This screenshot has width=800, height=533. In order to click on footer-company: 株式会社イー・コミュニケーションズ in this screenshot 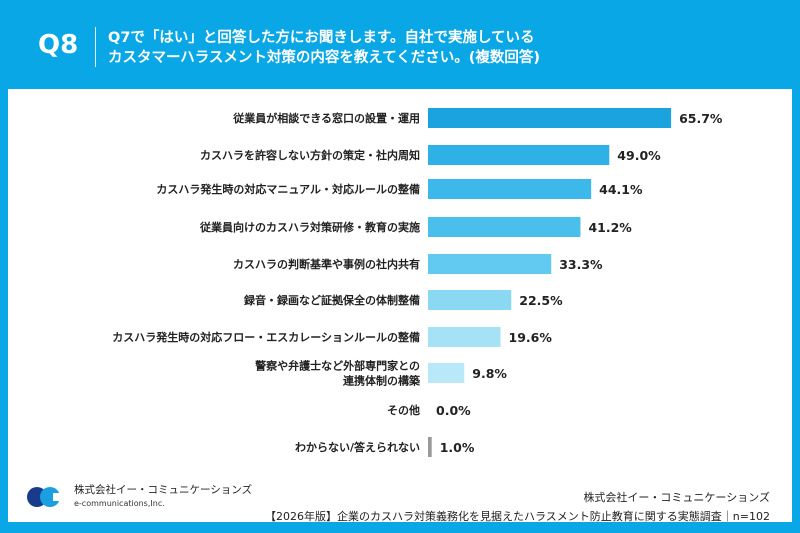, I will do `click(676, 497)`.